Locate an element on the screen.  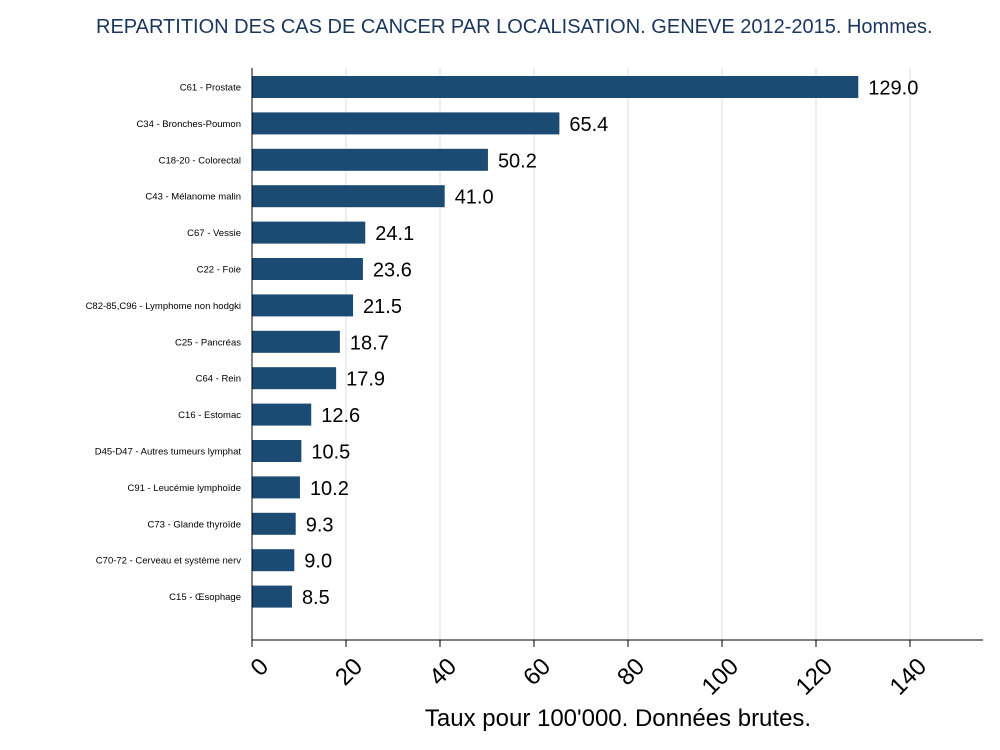
category-label: C67 - Vessie is located at coordinates (214, 233).